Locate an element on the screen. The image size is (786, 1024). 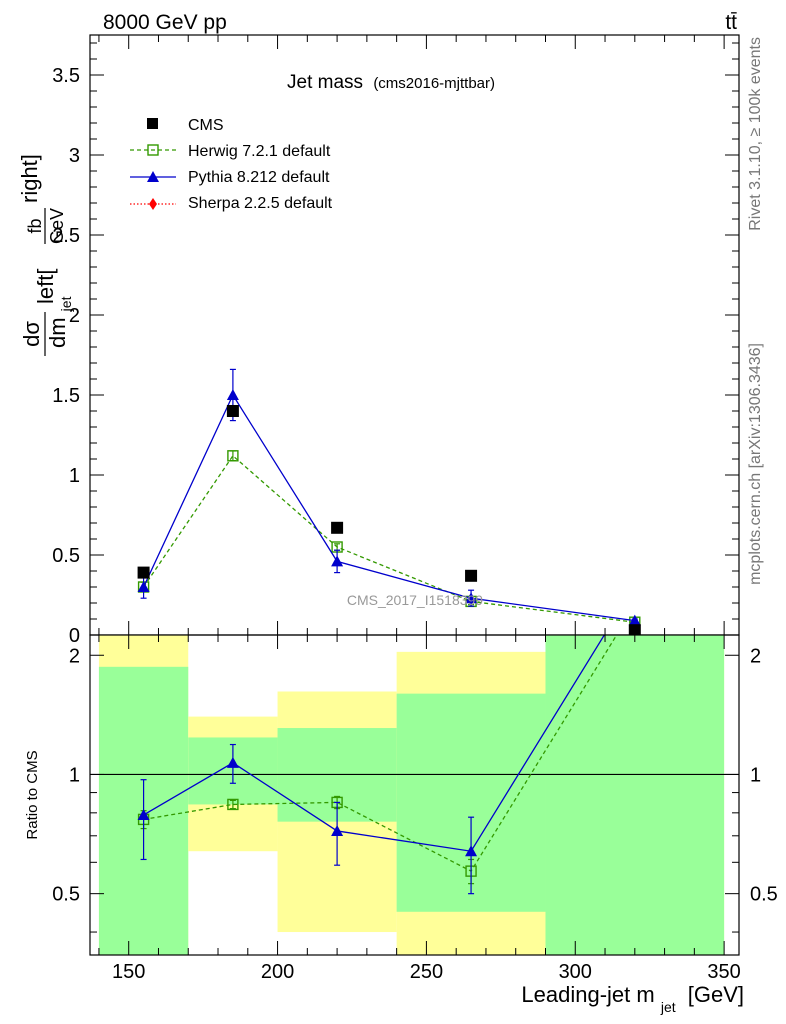
legend-entry-cms: CMS is located at coordinates (185, 125).